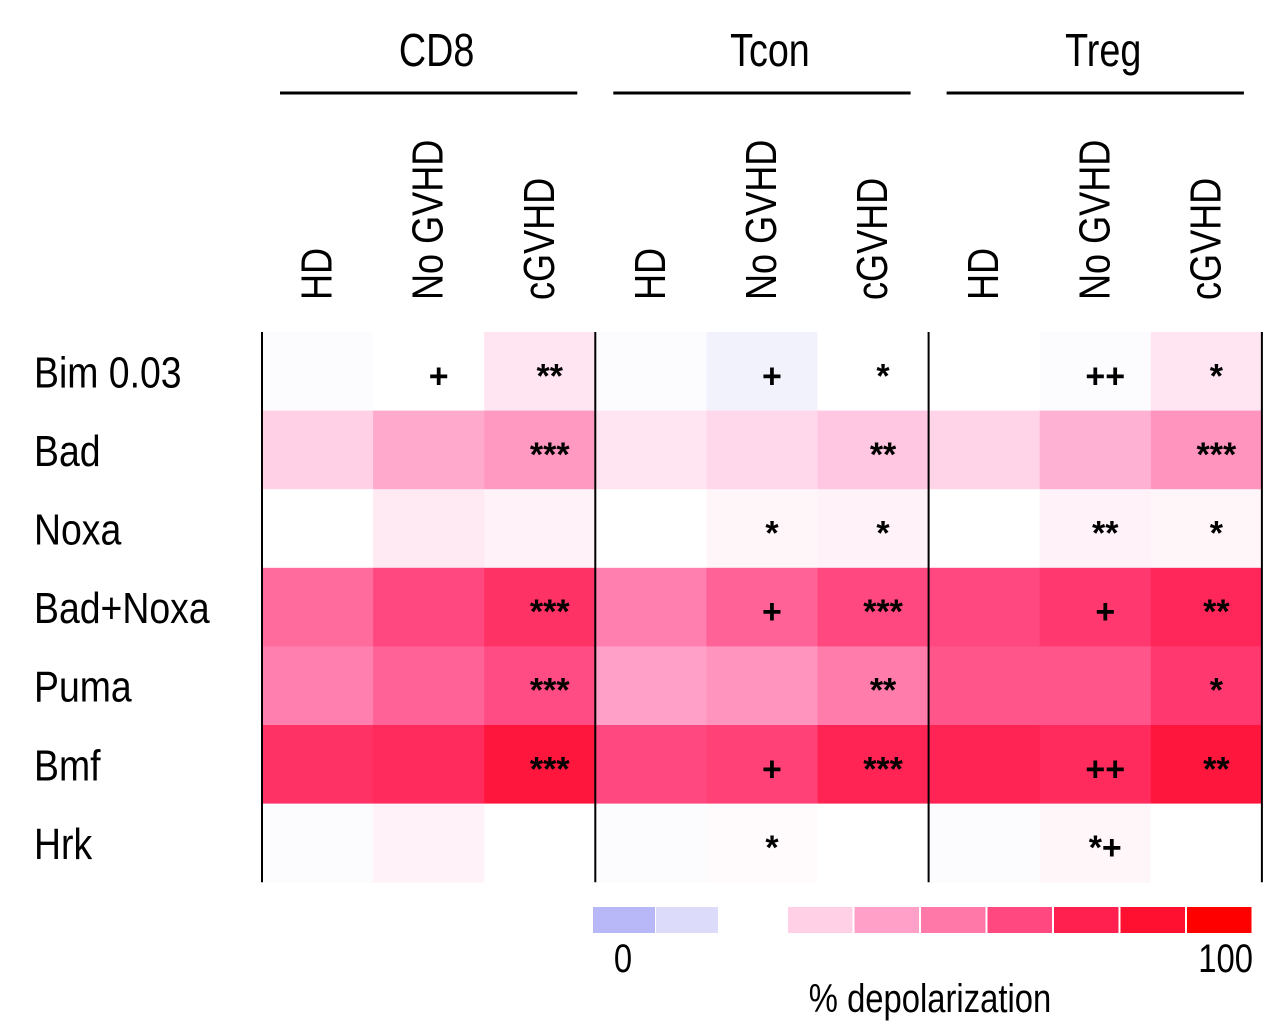 This screenshot has width=1280, height=1032. Describe the element at coordinates (78, 530) in the screenshot. I see `row-label: Noxa` at that location.